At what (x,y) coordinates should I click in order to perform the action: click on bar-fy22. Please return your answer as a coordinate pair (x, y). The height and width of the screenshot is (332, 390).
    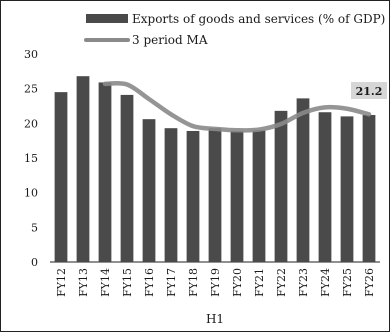
    Looking at the image, I should click on (281, 186).